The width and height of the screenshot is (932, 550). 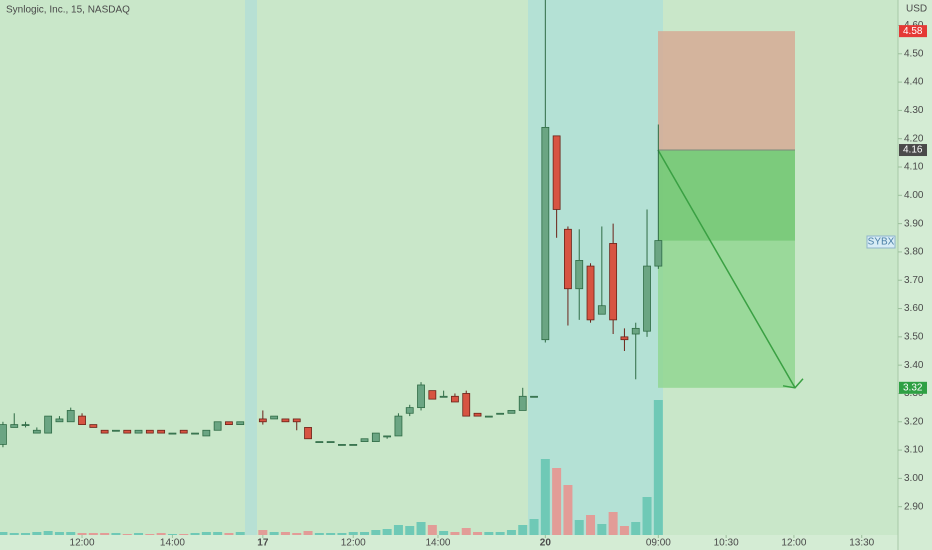 I want to click on y-tick-label: 4.20, so click(x=914, y=138).